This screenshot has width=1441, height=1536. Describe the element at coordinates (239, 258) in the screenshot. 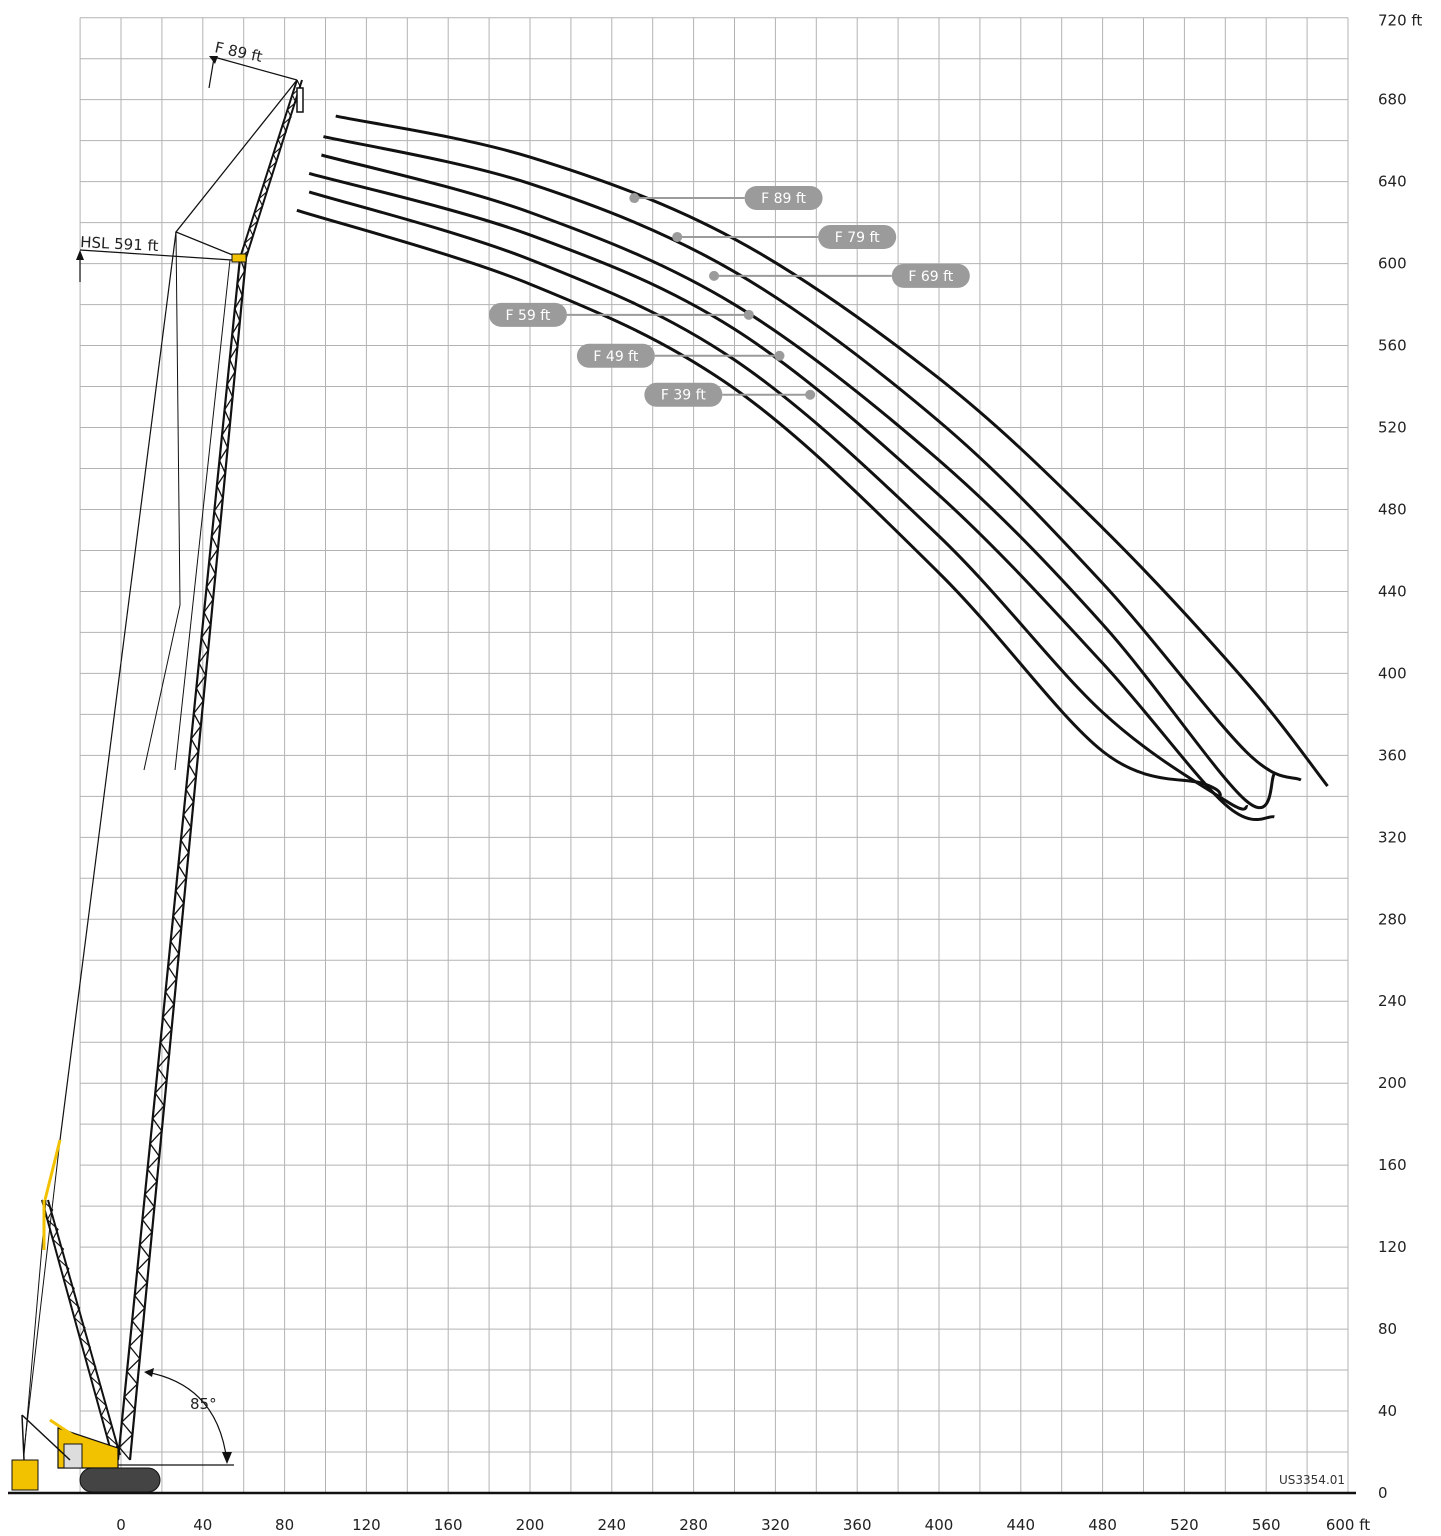

I see `boom-head` at that location.